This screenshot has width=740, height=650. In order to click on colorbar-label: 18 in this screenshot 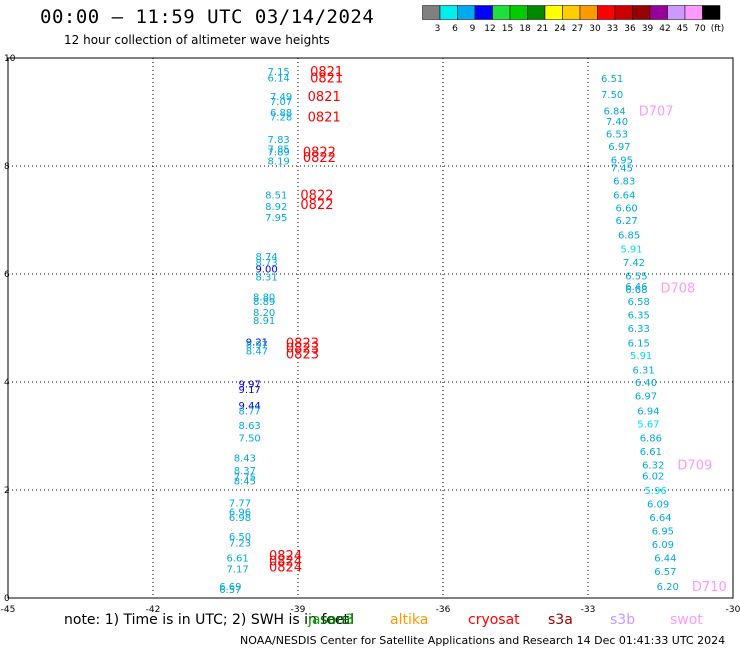, I will do `click(525, 28)`.